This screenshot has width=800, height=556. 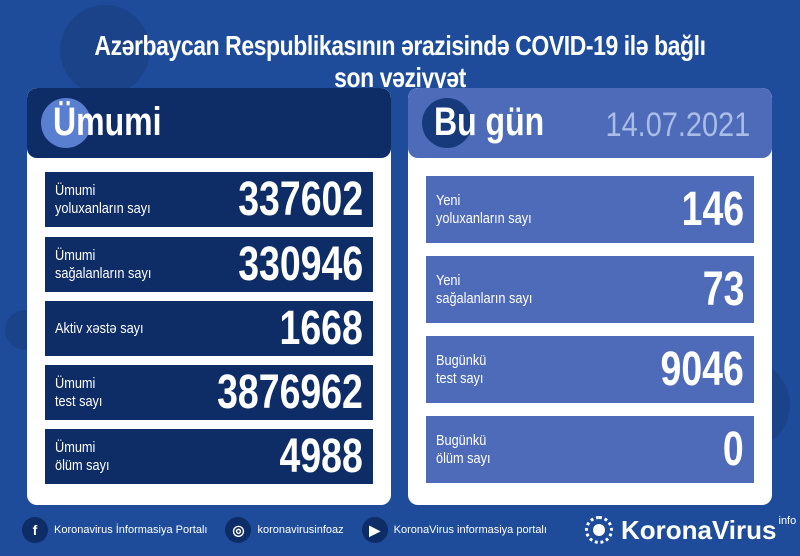 I want to click on stat-label: Ümumi ölüm sayı, so click(x=82, y=456).